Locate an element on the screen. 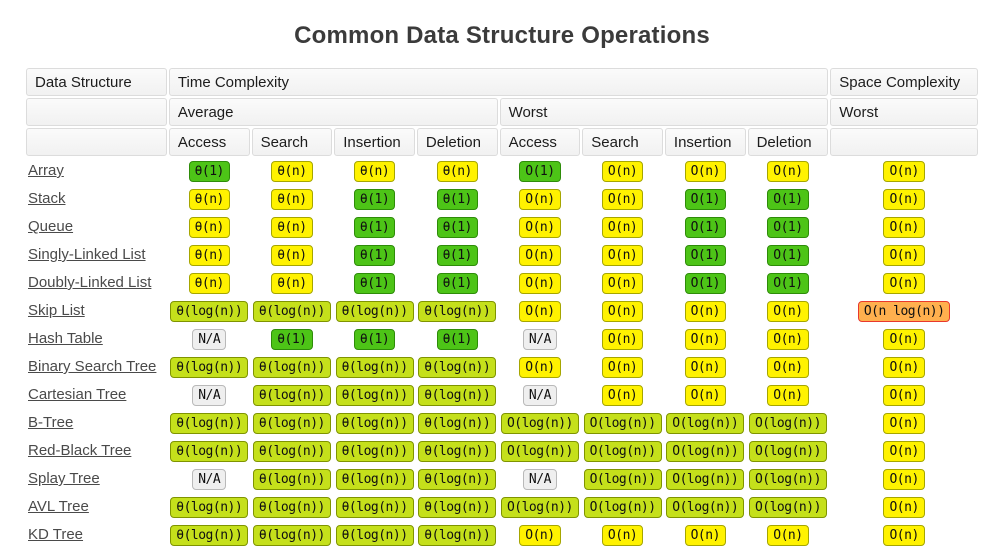 The width and height of the screenshot is (1000, 555). row-link: Doubly-Linked List is located at coordinates (90, 282).